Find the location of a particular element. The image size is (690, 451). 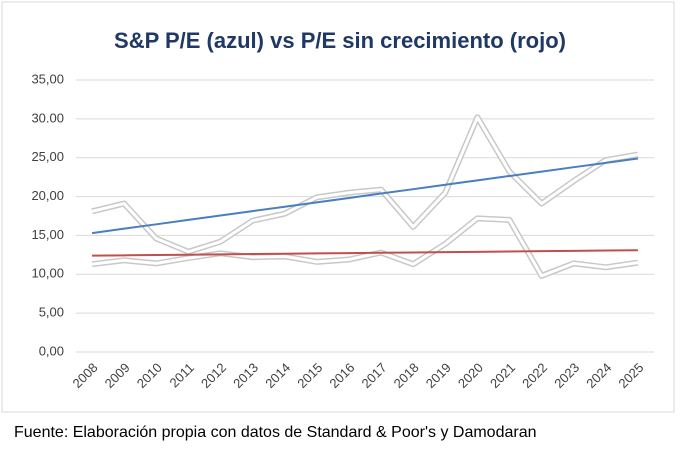

y-tick-label: 20,00 is located at coordinates (47, 195).